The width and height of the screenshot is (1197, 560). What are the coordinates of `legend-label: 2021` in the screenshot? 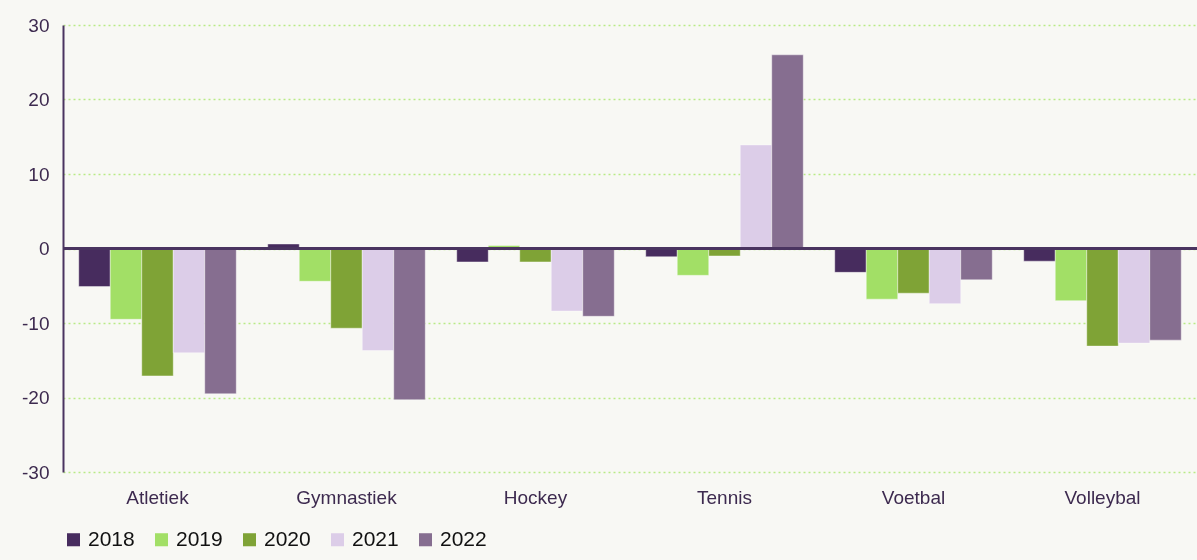 It's located at (375, 538).